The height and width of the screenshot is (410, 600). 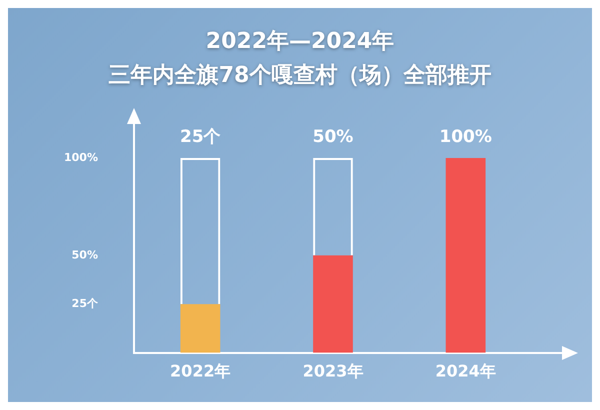 What do you see at coordinates (300, 42) in the screenshot?
I see `chart-title: 2022年—2024年` at bounding box center [300, 42].